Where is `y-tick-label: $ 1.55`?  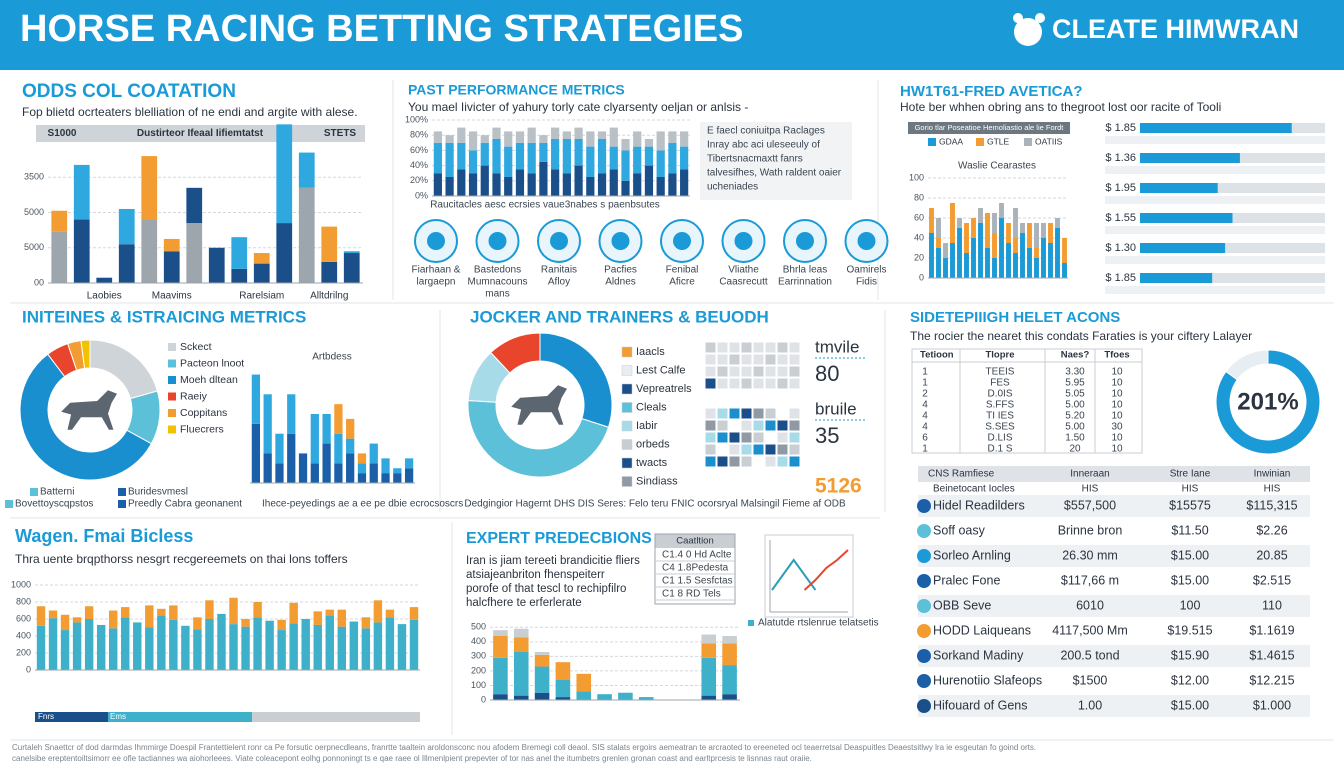
y-tick-label: $ 1.55 is located at coordinates (1120, 218).